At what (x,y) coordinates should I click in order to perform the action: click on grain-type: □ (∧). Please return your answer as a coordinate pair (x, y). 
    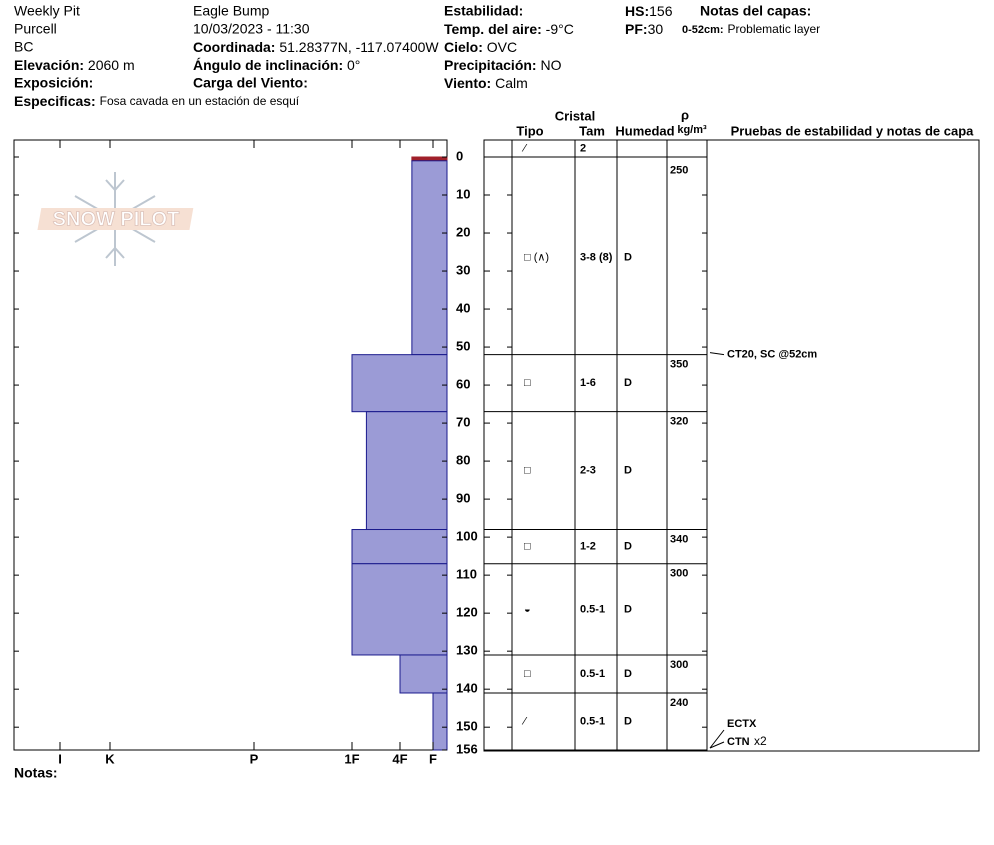
    Looking at the image, I should click on (536, 258).